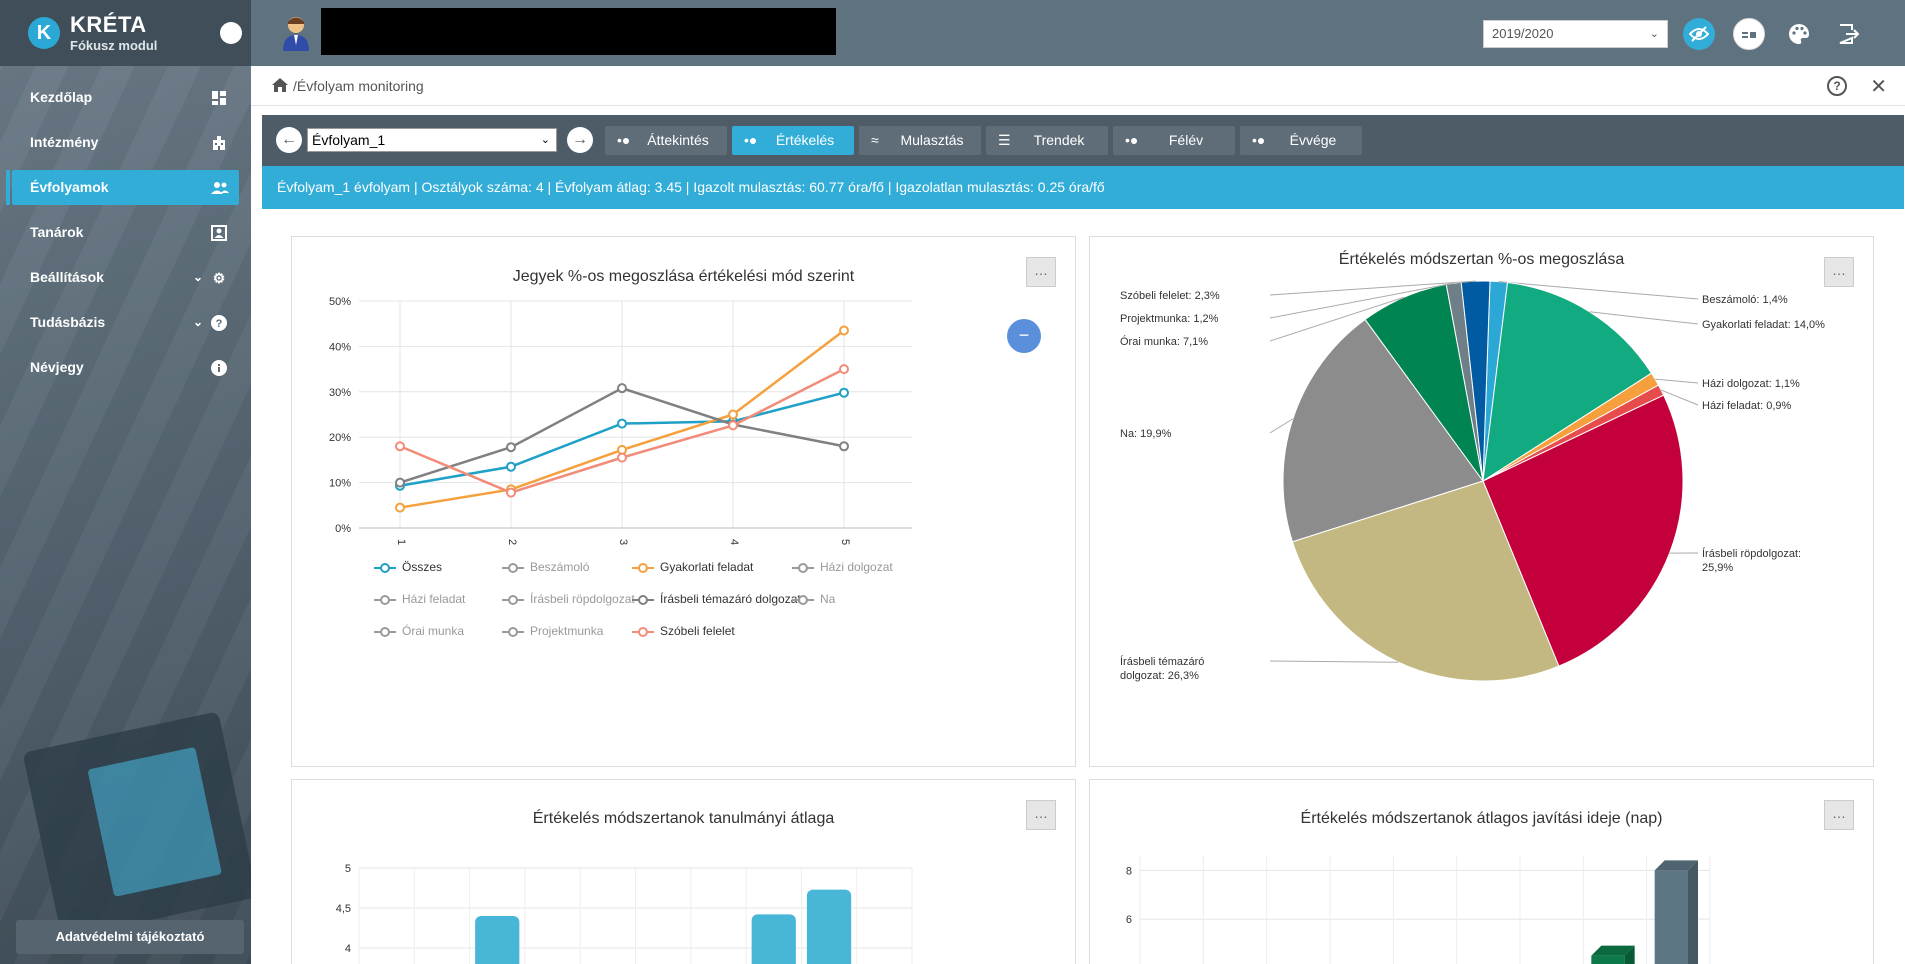  I want to click on person-card-icon, so click(219, 233).